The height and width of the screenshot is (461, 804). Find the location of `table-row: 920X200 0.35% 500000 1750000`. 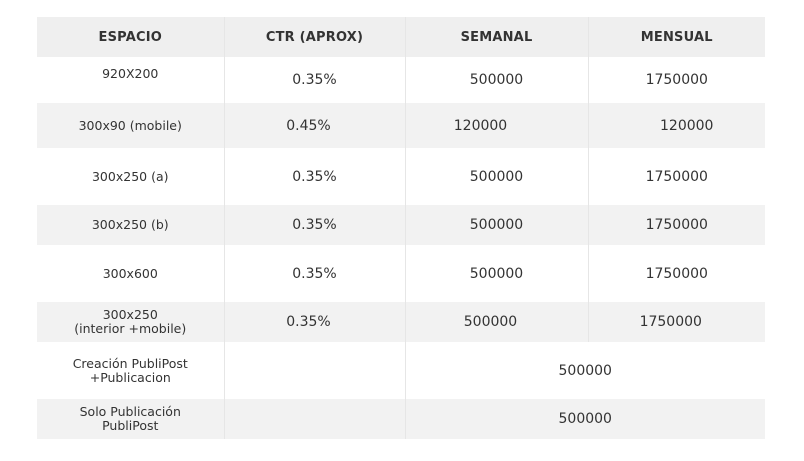

table-row: 920X200 0.35% 500000 1750000 is located at coordinates (401, 80).